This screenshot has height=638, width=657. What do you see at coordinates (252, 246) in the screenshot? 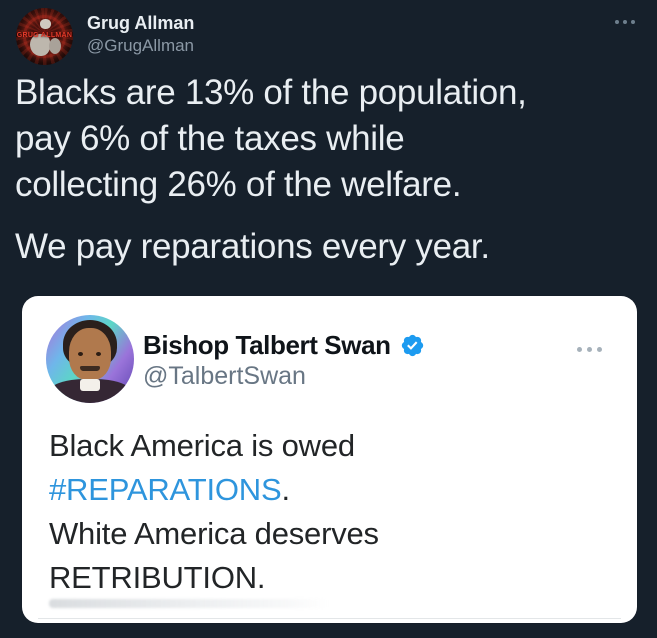
I see `tweet-paragraph-2: We pay reparations every year.` at bounding box center [252, 246].